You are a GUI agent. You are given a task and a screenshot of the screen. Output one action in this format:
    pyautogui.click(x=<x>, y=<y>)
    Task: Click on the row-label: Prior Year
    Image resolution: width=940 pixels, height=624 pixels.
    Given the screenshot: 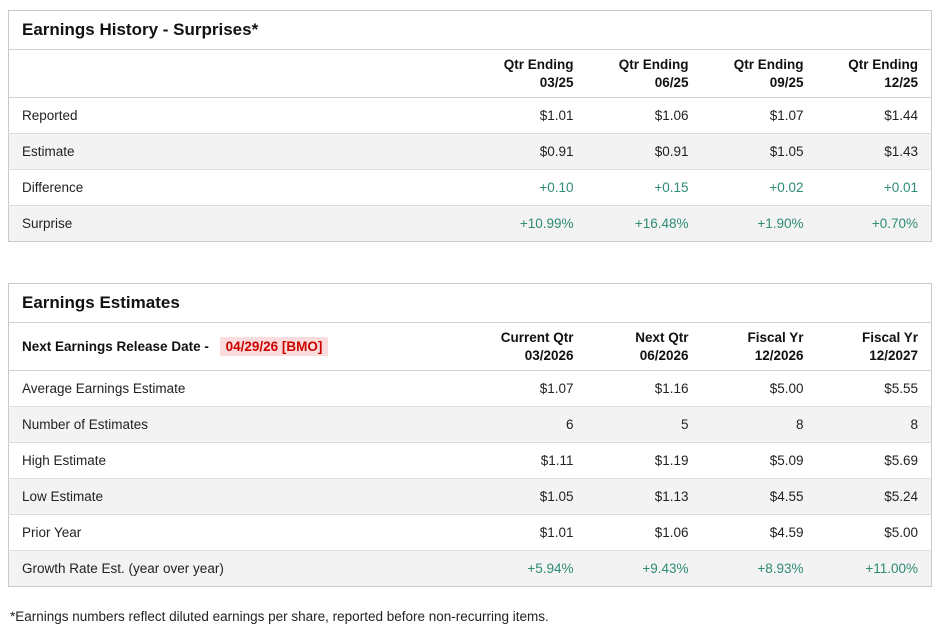 What is the action you would take?
    pyautogui.click(x=240, y=532)
    